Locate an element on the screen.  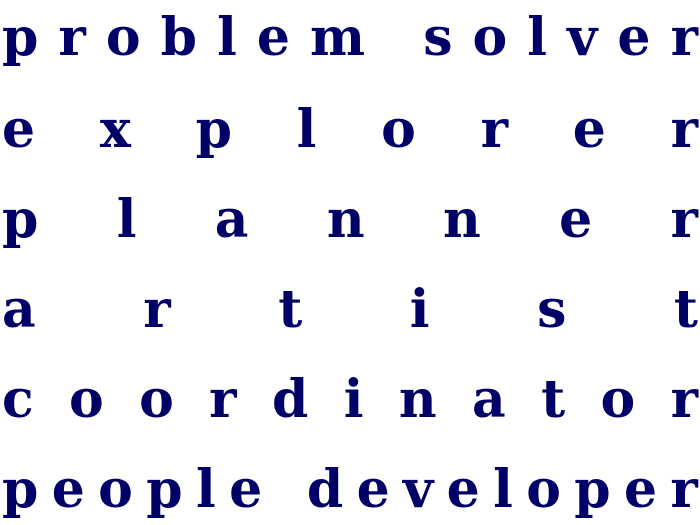
letter: m is located at coordinates (338, 37).